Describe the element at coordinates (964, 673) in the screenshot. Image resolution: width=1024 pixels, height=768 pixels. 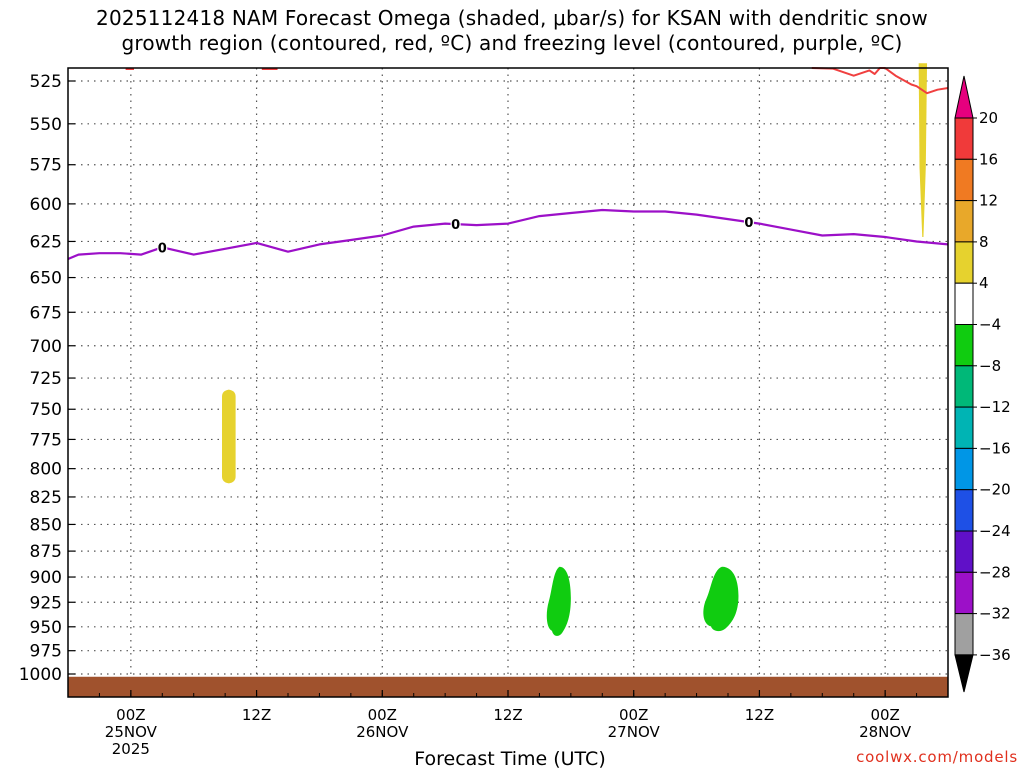
I see `colorbar-bottom-arrow` at that location.